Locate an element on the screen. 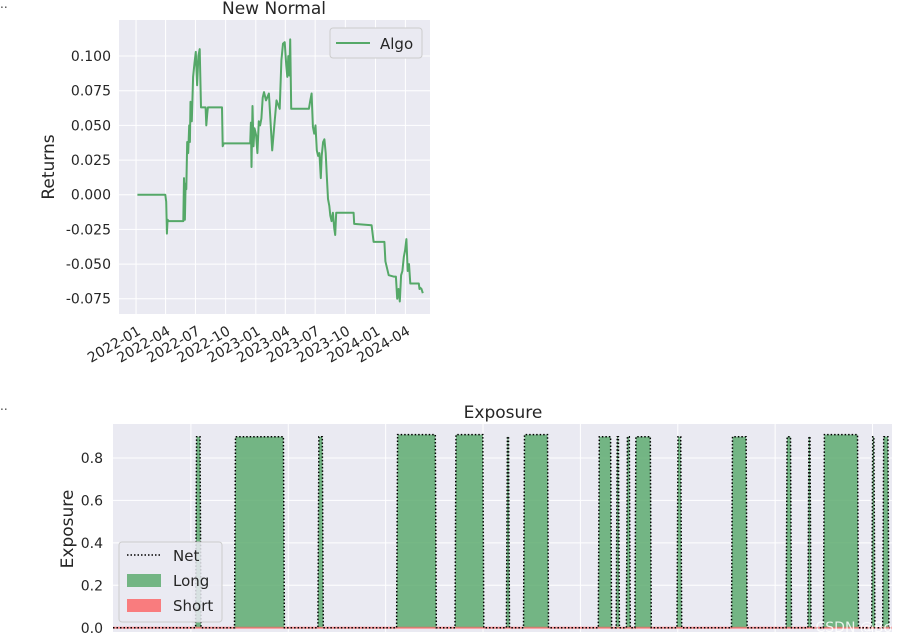 Image resolution: width=922 pixels, height=642 pixels. returns-y-tick-label: -0.075 is located at coordinates (88, 300).